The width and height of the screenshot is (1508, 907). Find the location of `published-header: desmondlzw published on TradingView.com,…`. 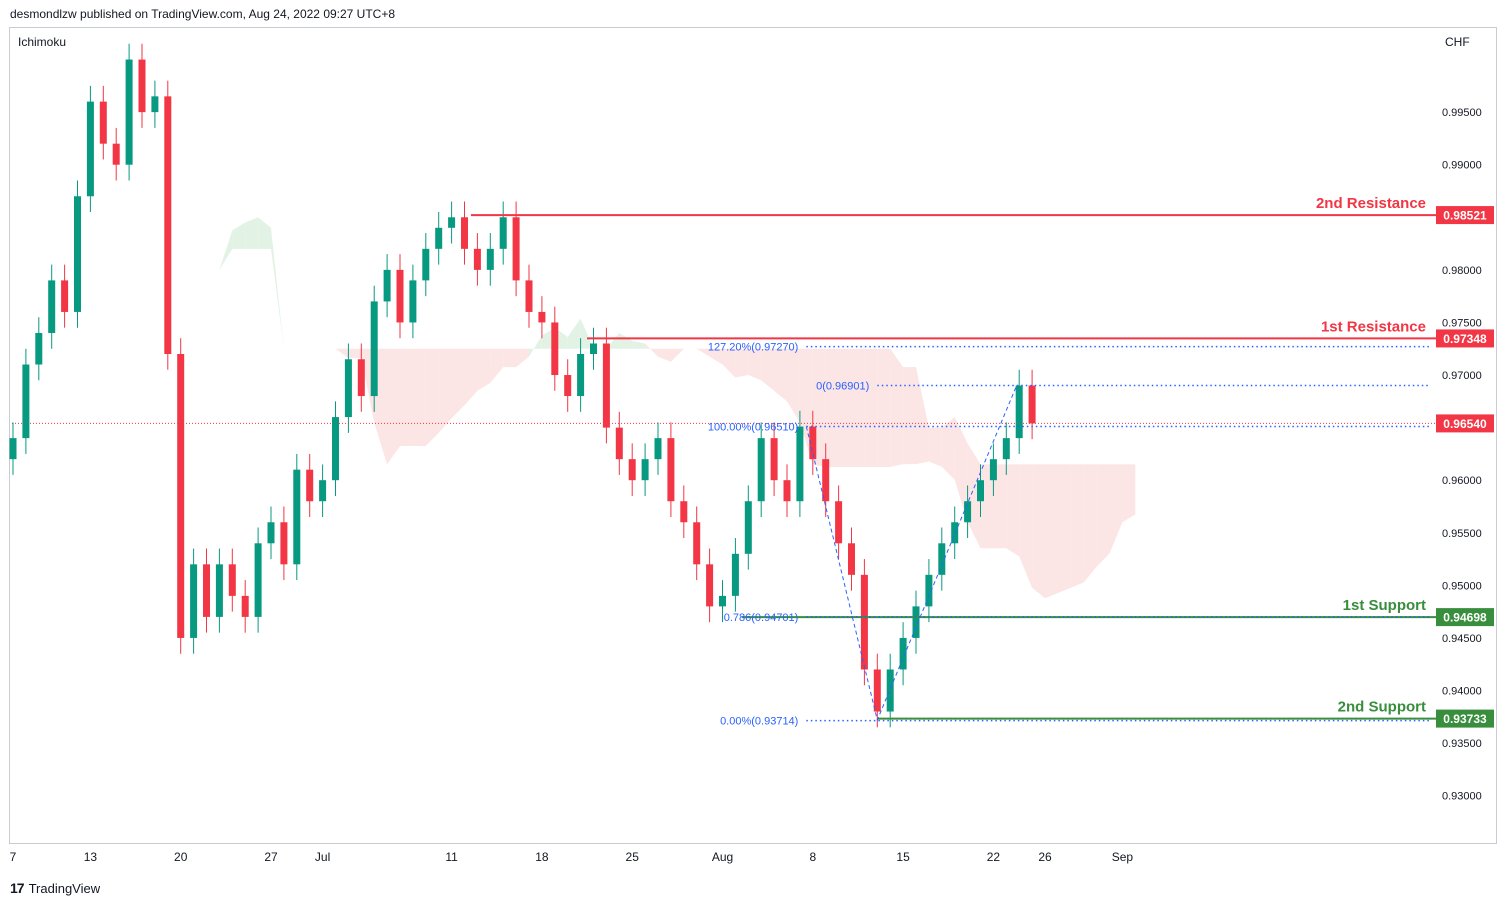

published-header: desmondlzw published on TradingView.com,… is located at coordinates (203, 14).